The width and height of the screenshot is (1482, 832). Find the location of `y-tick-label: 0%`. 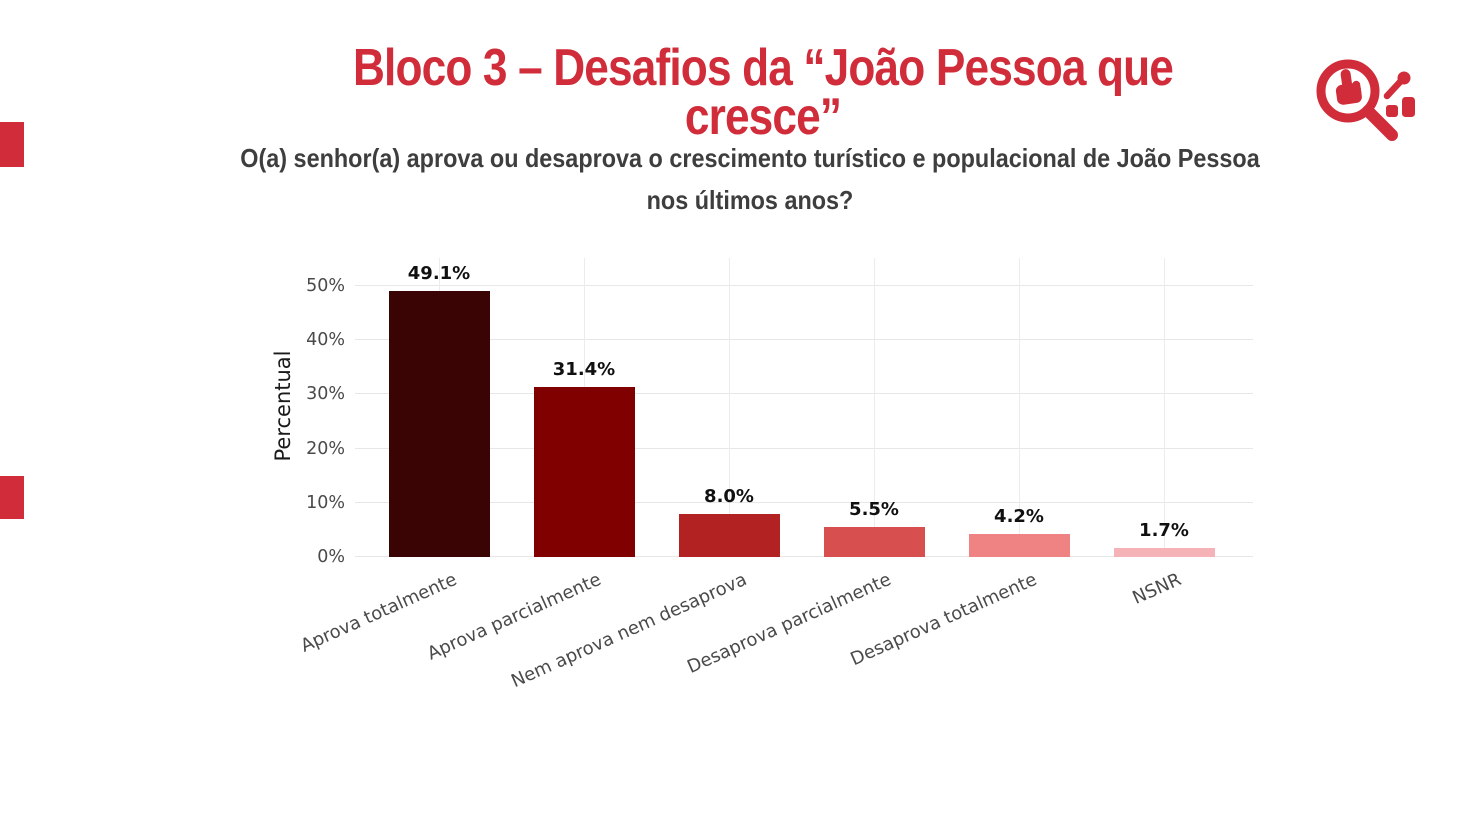

y-tick-label: 0% is located at coordinates (331, 557).